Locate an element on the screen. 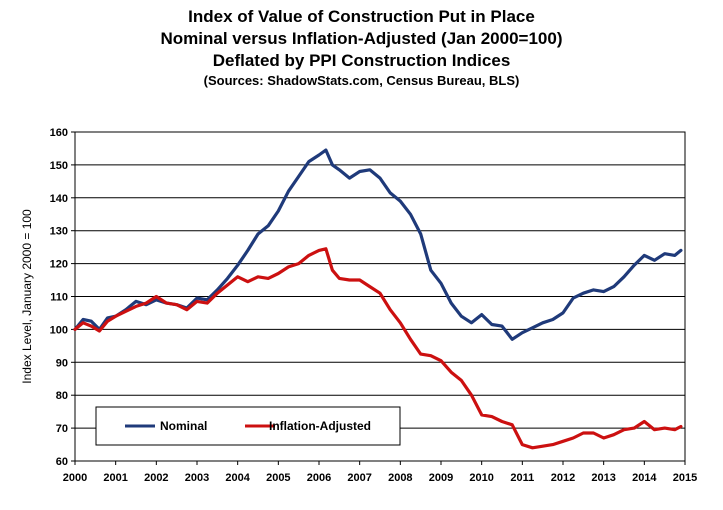 This screenshot has width=723, height=510. legend: Nominal Inflation-Adjusted is located at coordinates (248, 426).